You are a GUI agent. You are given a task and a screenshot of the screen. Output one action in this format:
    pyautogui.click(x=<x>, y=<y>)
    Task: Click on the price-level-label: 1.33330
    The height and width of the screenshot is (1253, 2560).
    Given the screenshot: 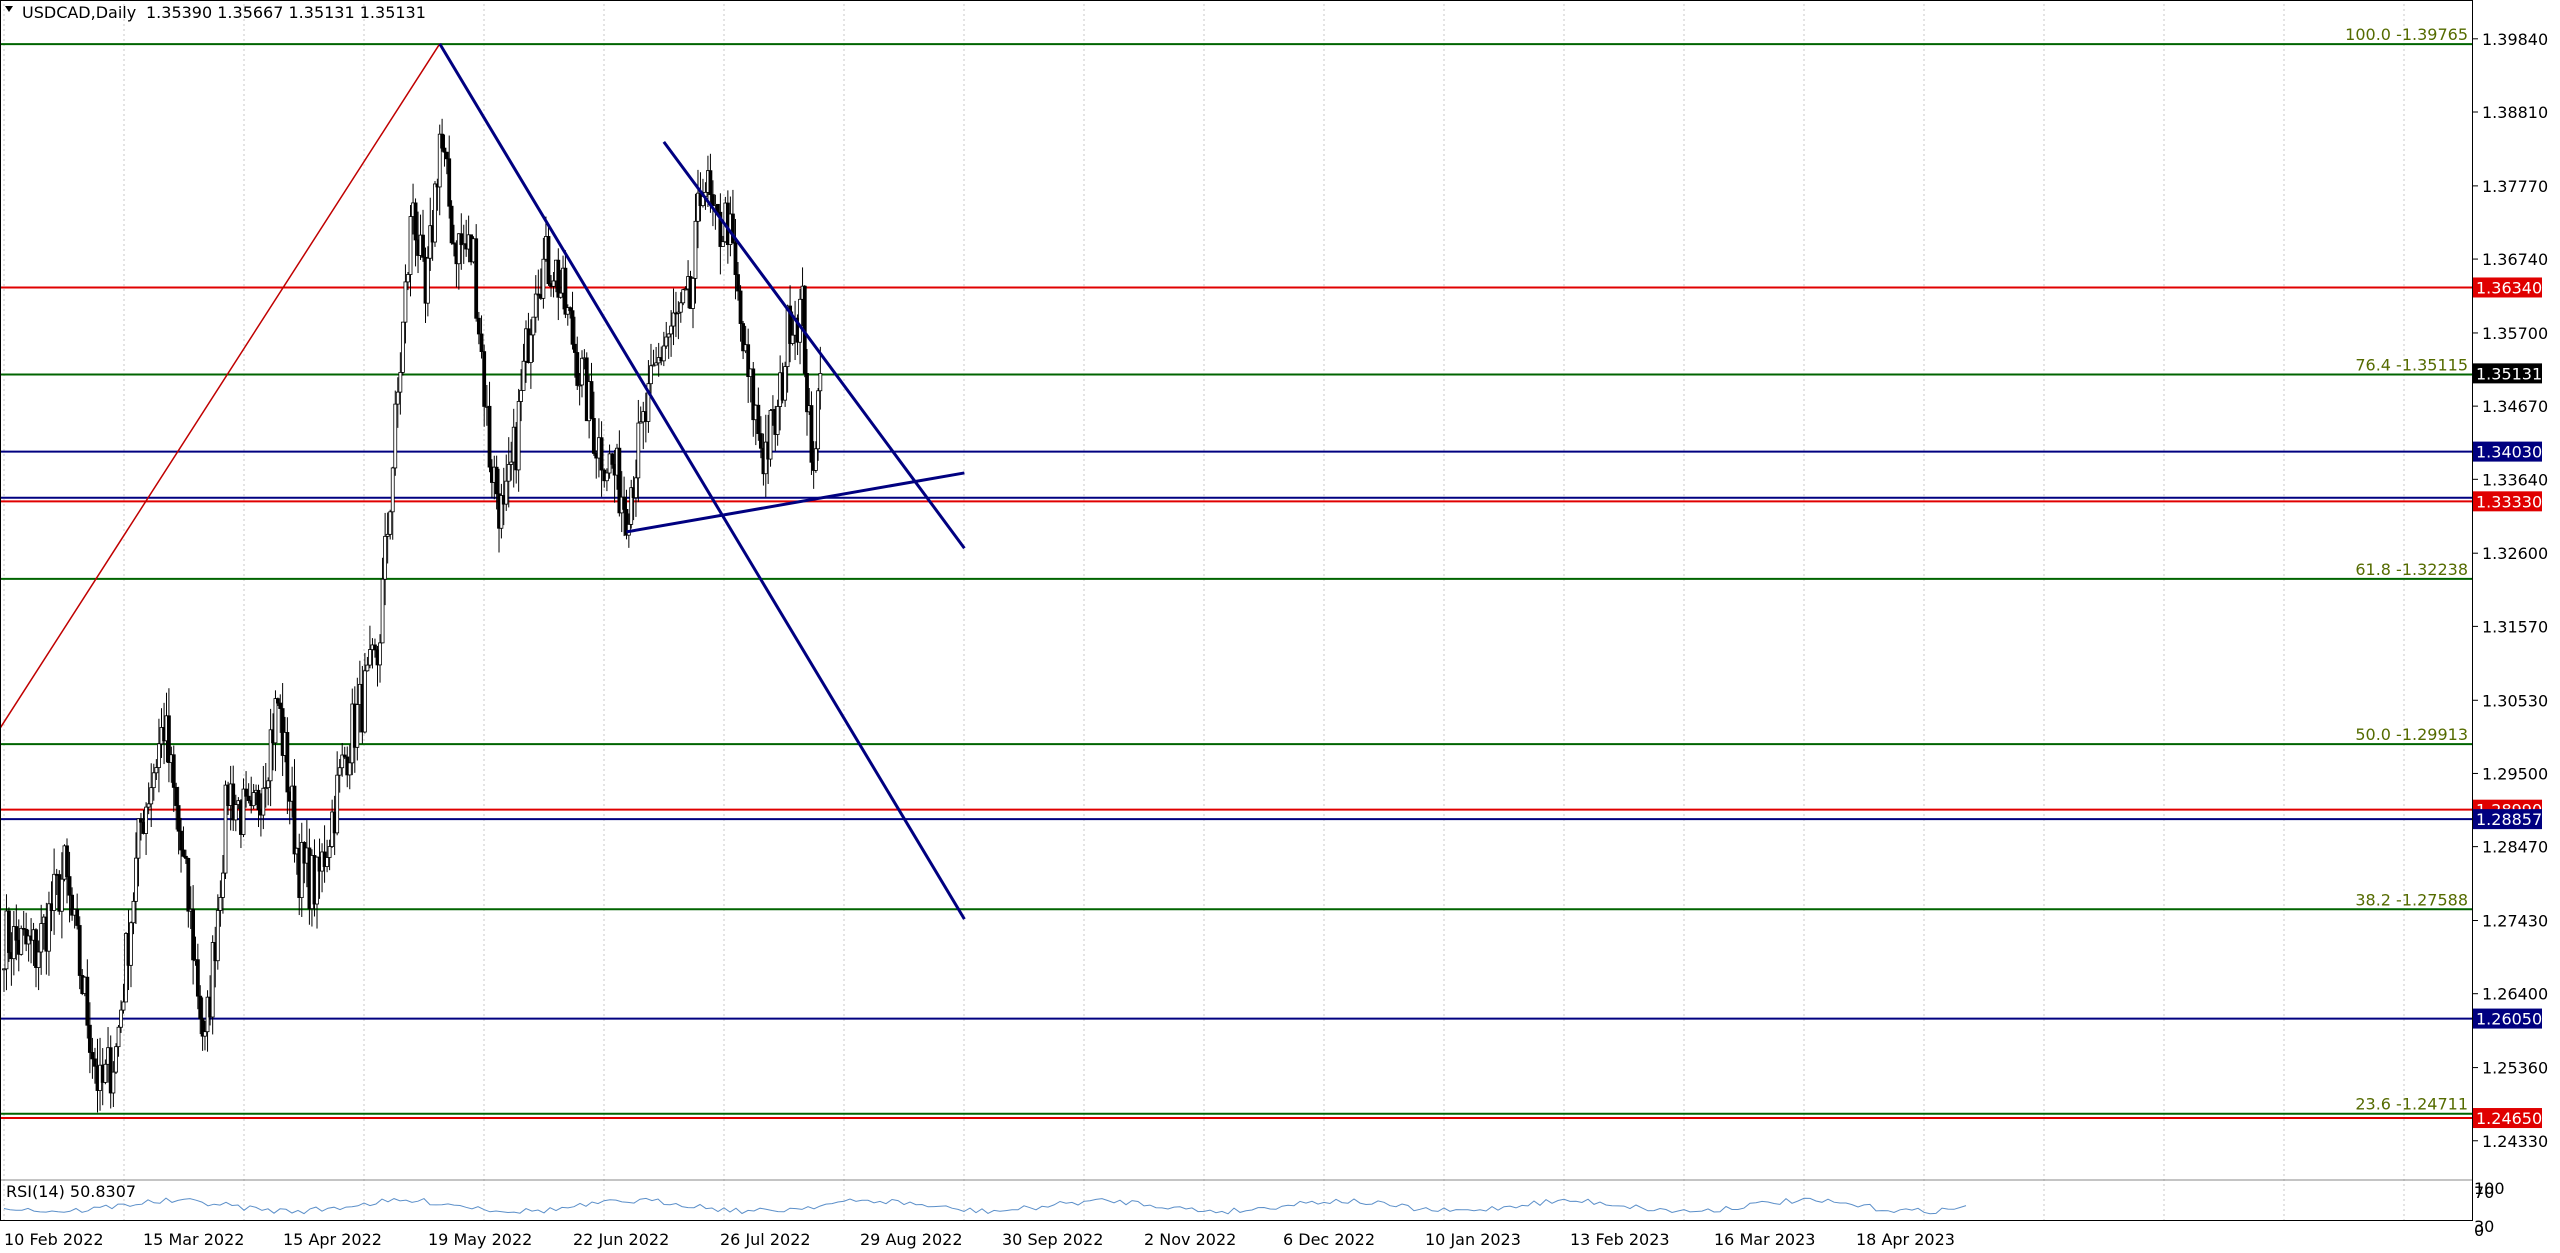 What is the action you would take?
    pyautogui.click(x=2509, y=501)
    